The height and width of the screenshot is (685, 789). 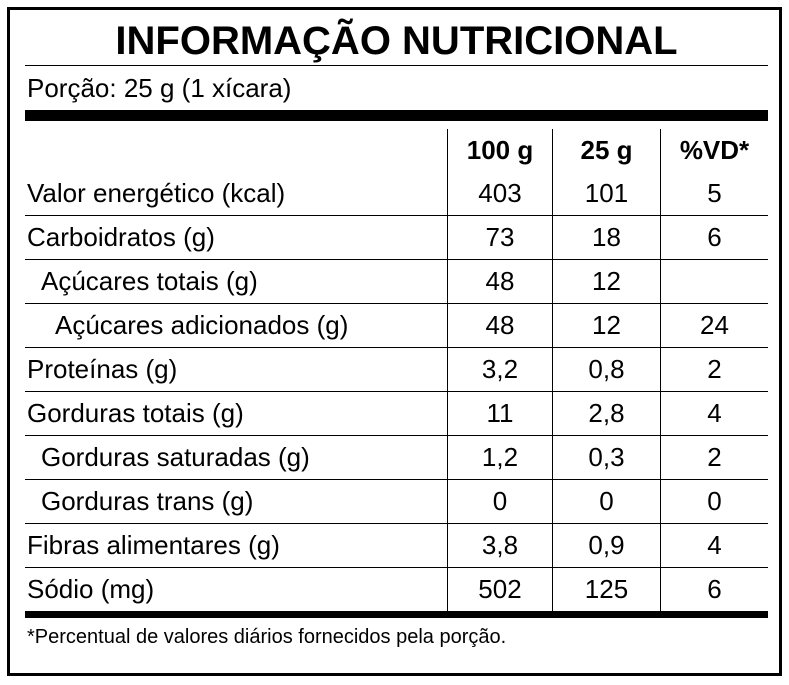 I want to click on serving: Porção: 25 g (1 xícara), so click(x=159, y=88).